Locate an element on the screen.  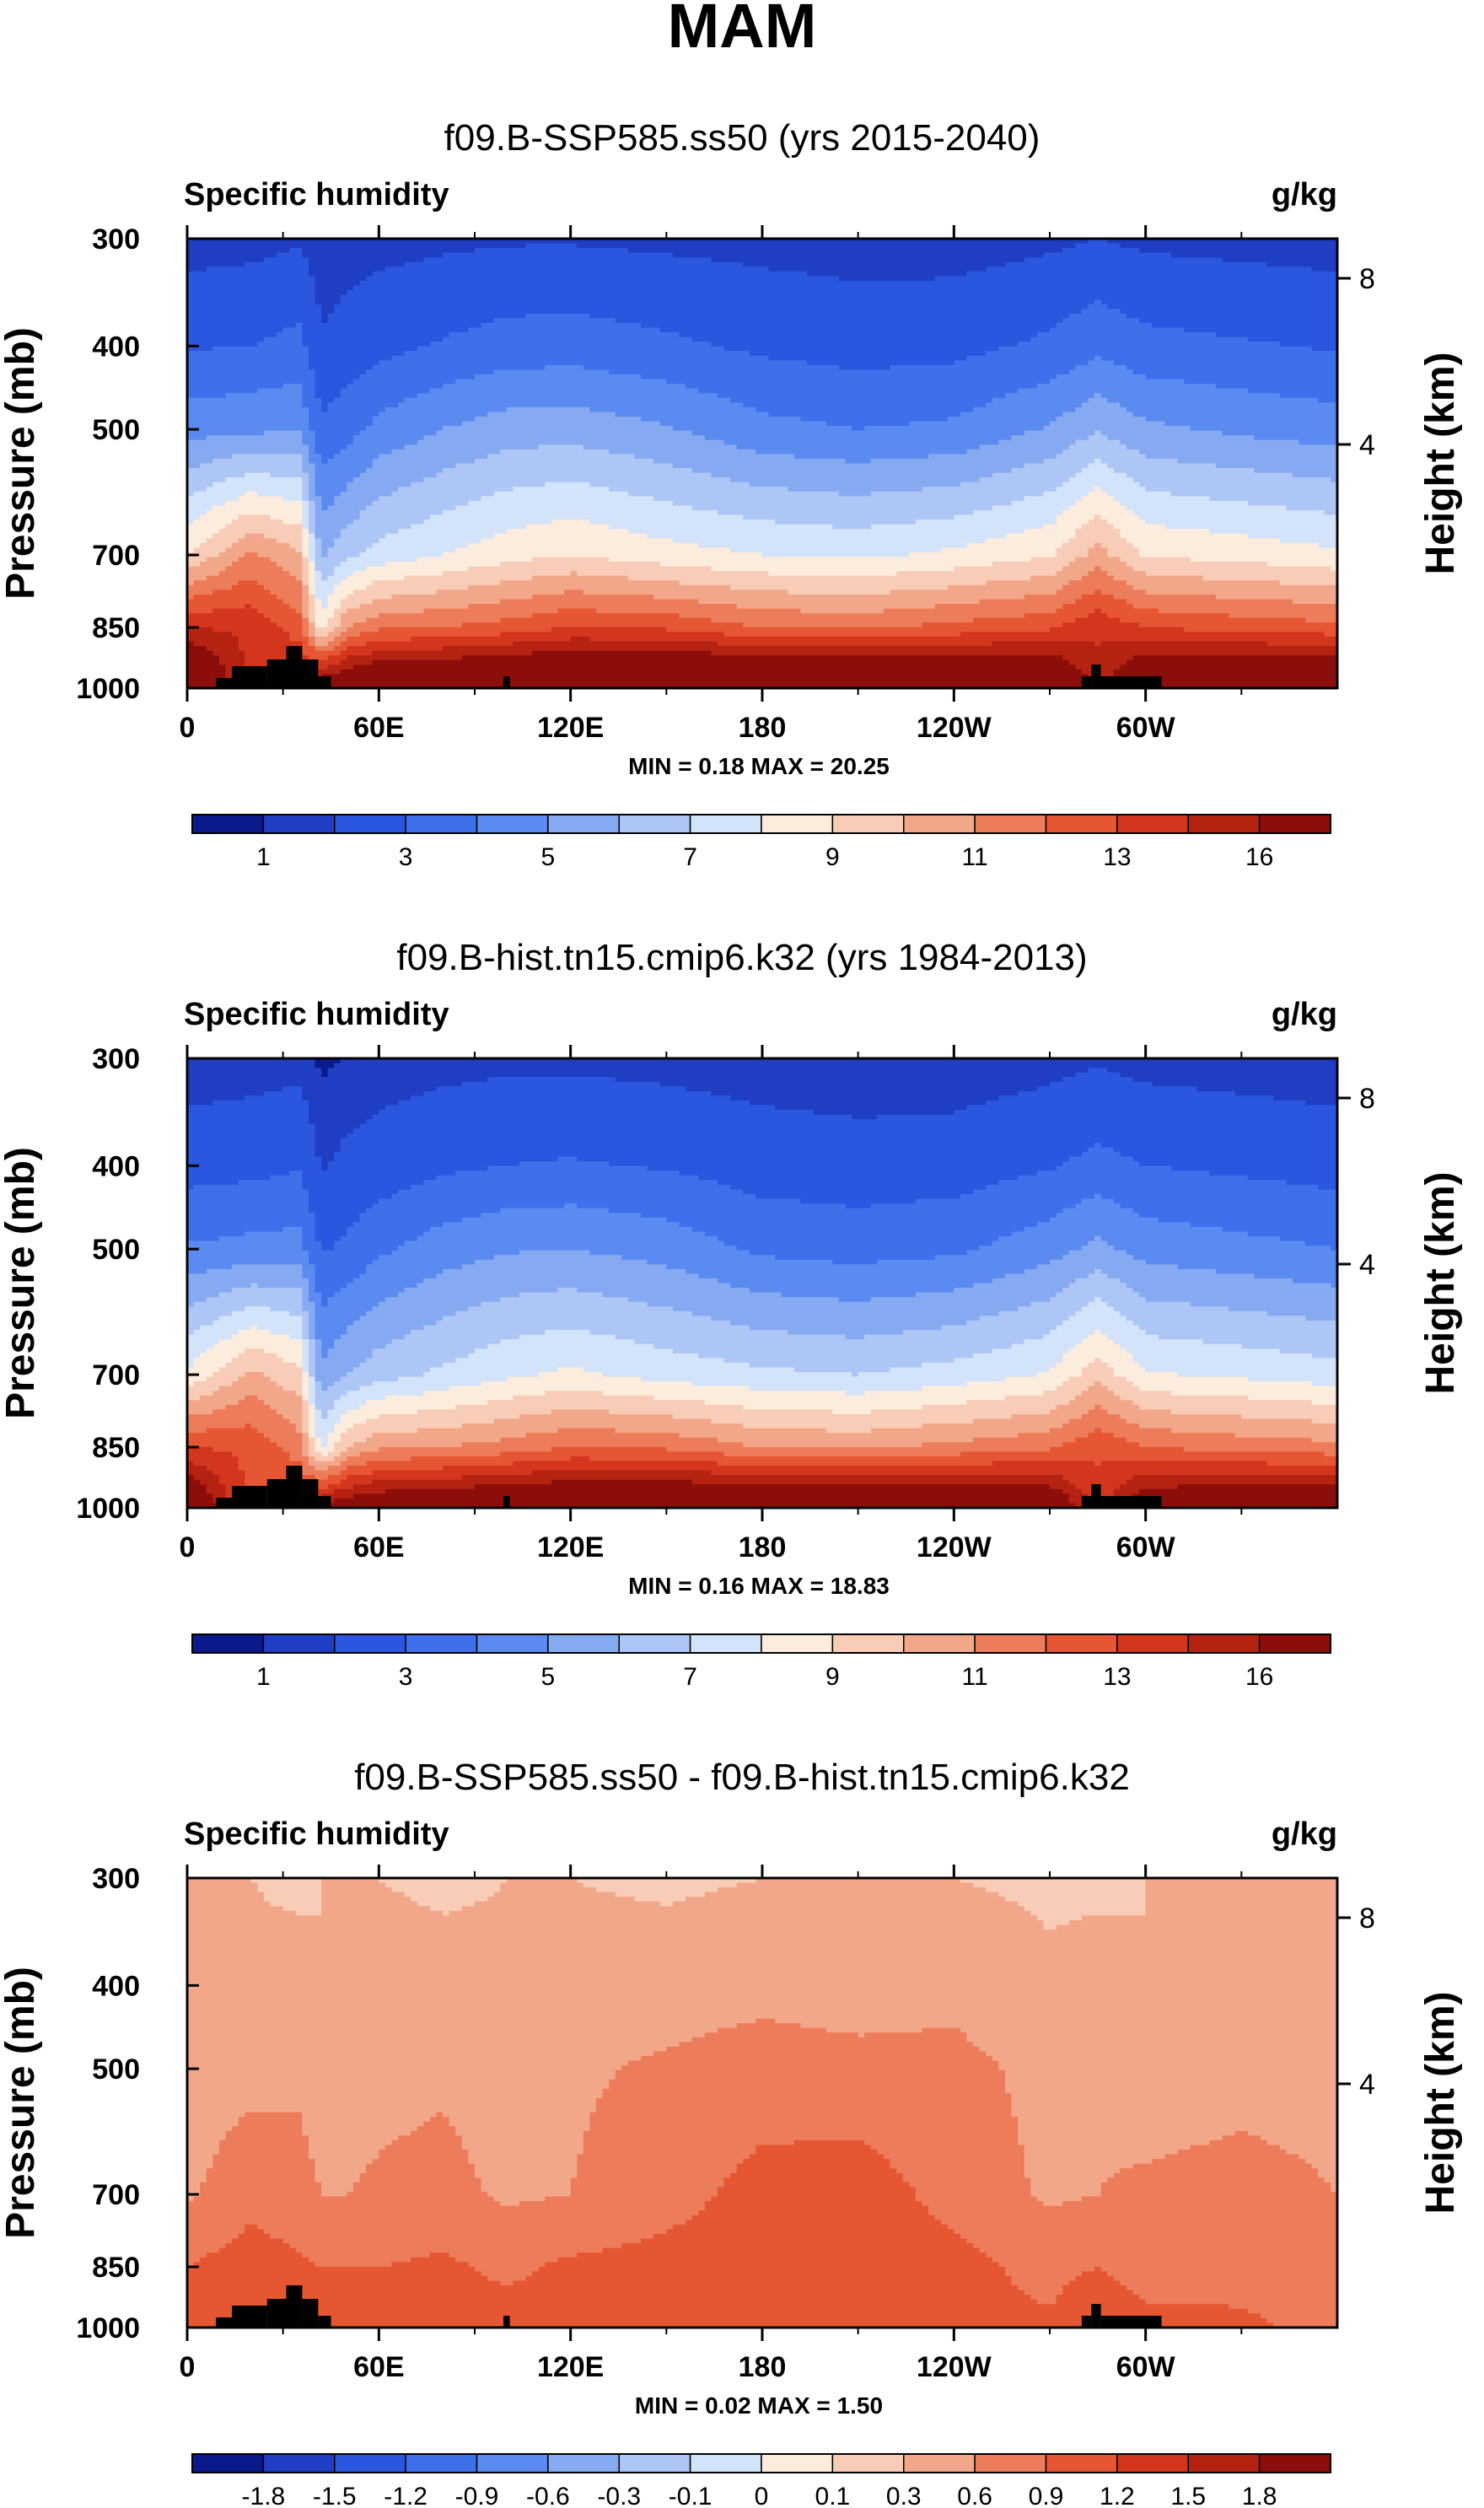
colorbar-label: 16 is located at coordinates (1259, 857).